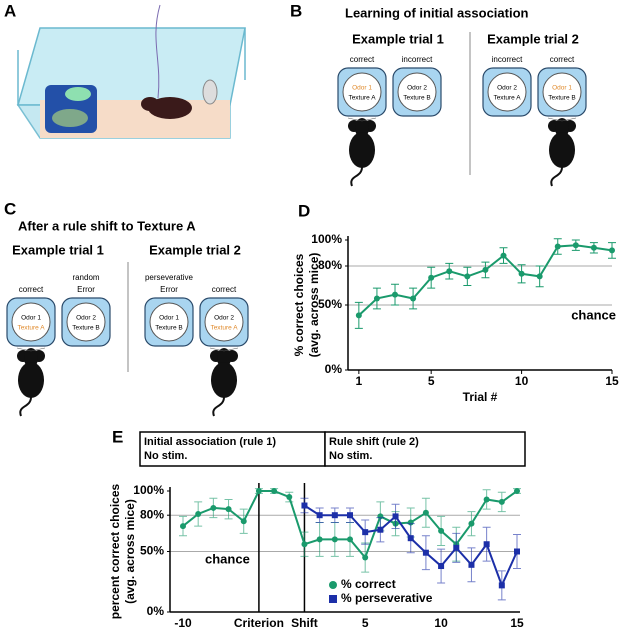  I want to click on bowl, so click(70, 118).